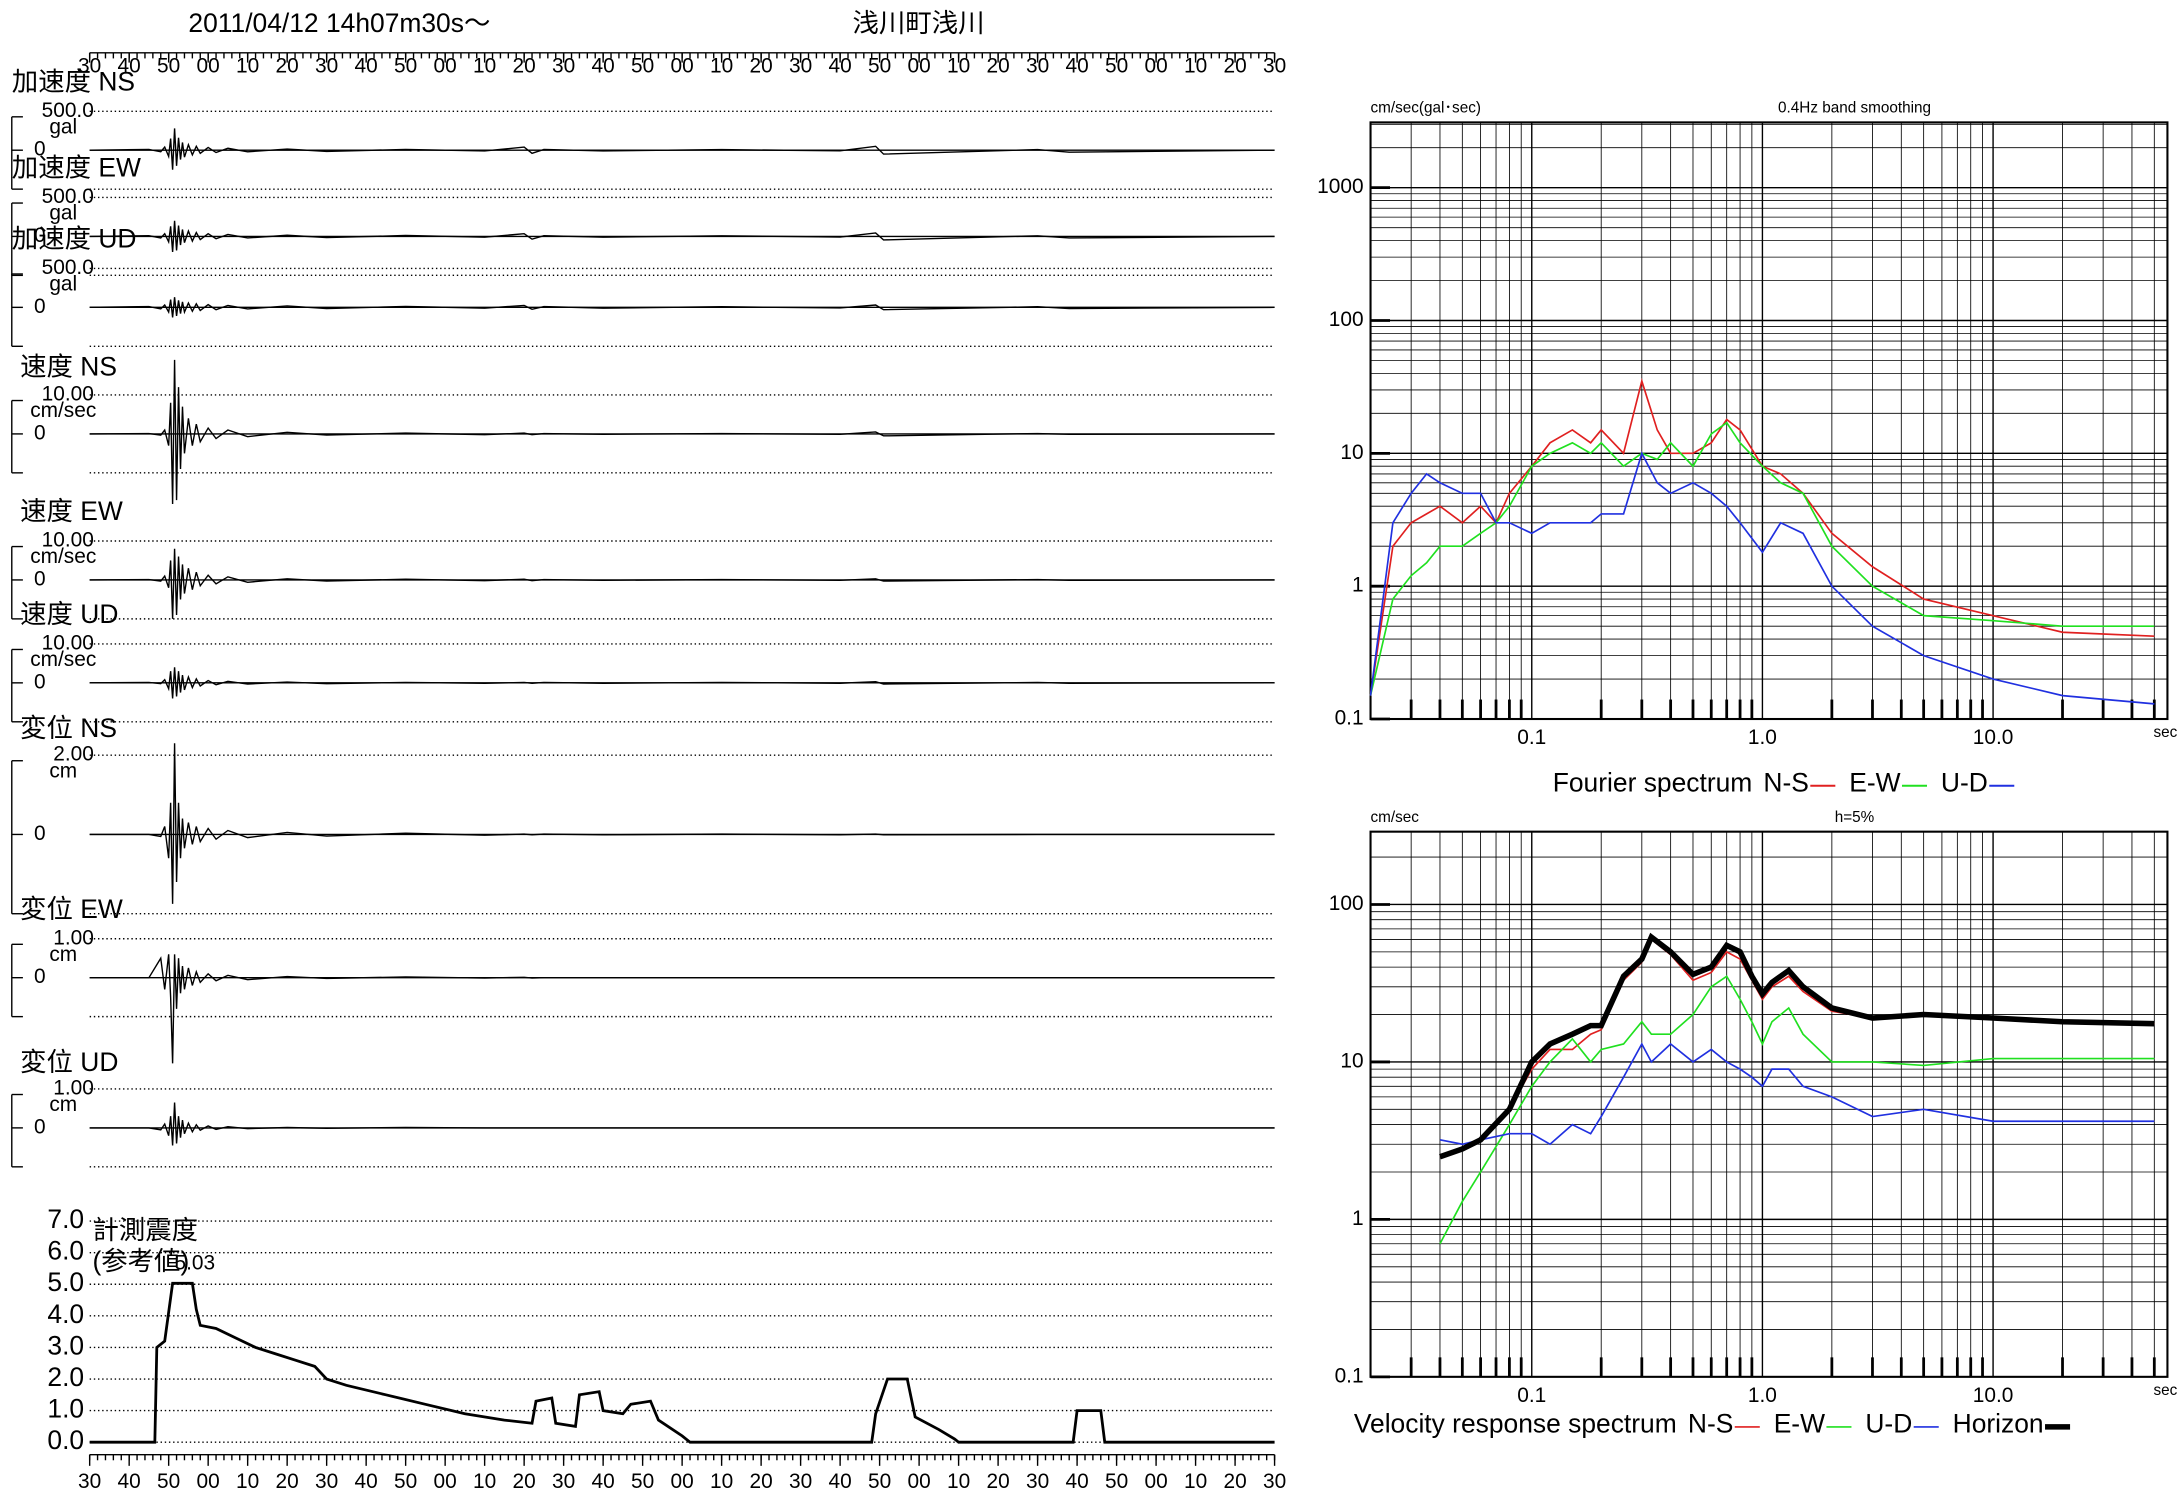  What do you see at coordinates (69, 614) in the screenshot?
I see `trace-name: 速度 UD` at bounding box center [69, 614].